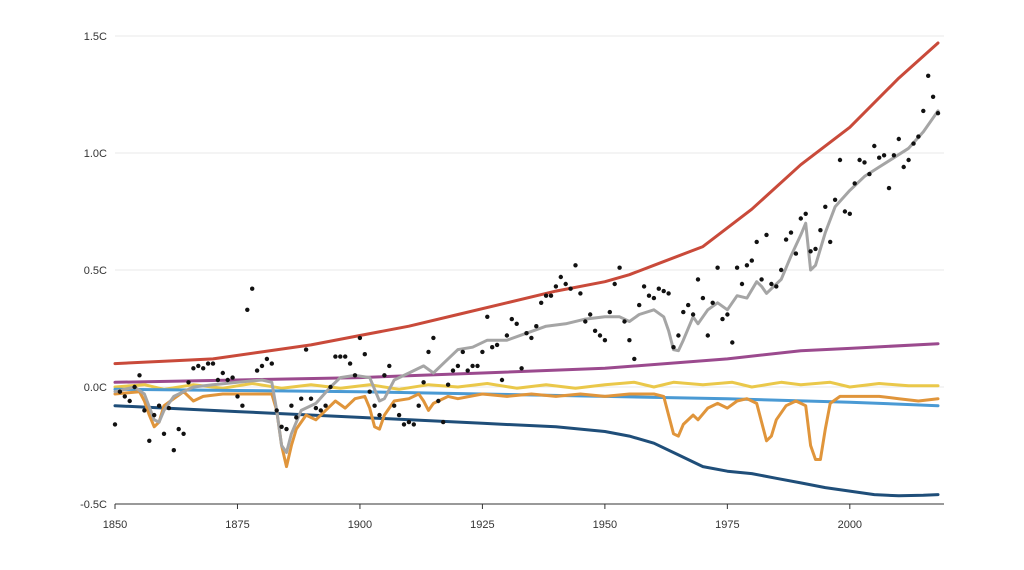  Describe the element at coordinates (529, 506) in the screenshot. I see `x-axis` at that location.